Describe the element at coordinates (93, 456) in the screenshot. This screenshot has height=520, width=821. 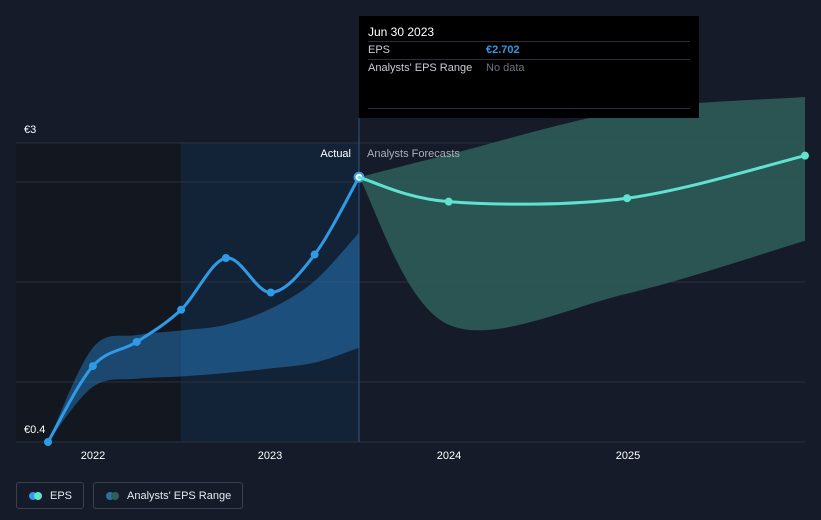
I see `x-tick-2022: 2022` at that location.